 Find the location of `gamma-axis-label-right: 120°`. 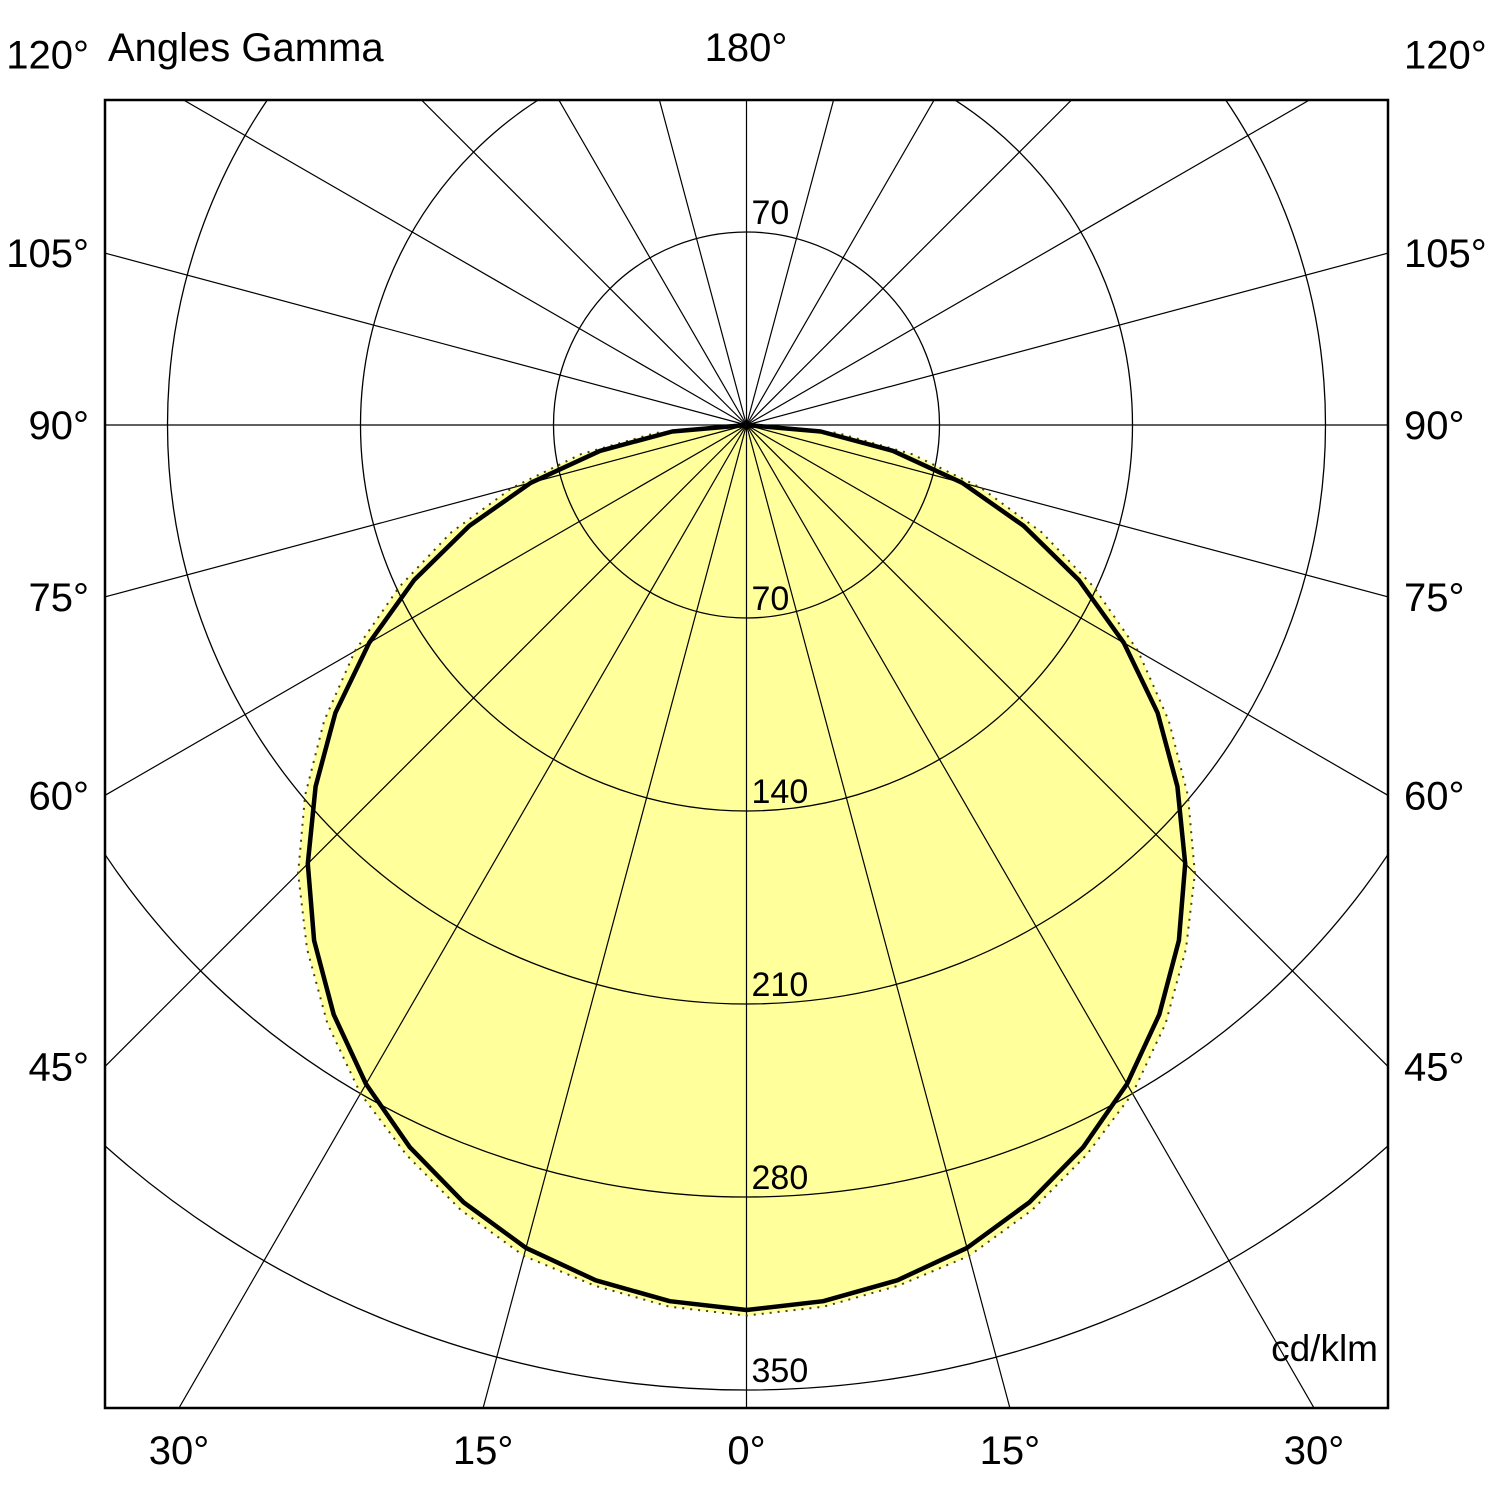

gamma-axis-label-right: 120° is located at coordinates (1445, 56).